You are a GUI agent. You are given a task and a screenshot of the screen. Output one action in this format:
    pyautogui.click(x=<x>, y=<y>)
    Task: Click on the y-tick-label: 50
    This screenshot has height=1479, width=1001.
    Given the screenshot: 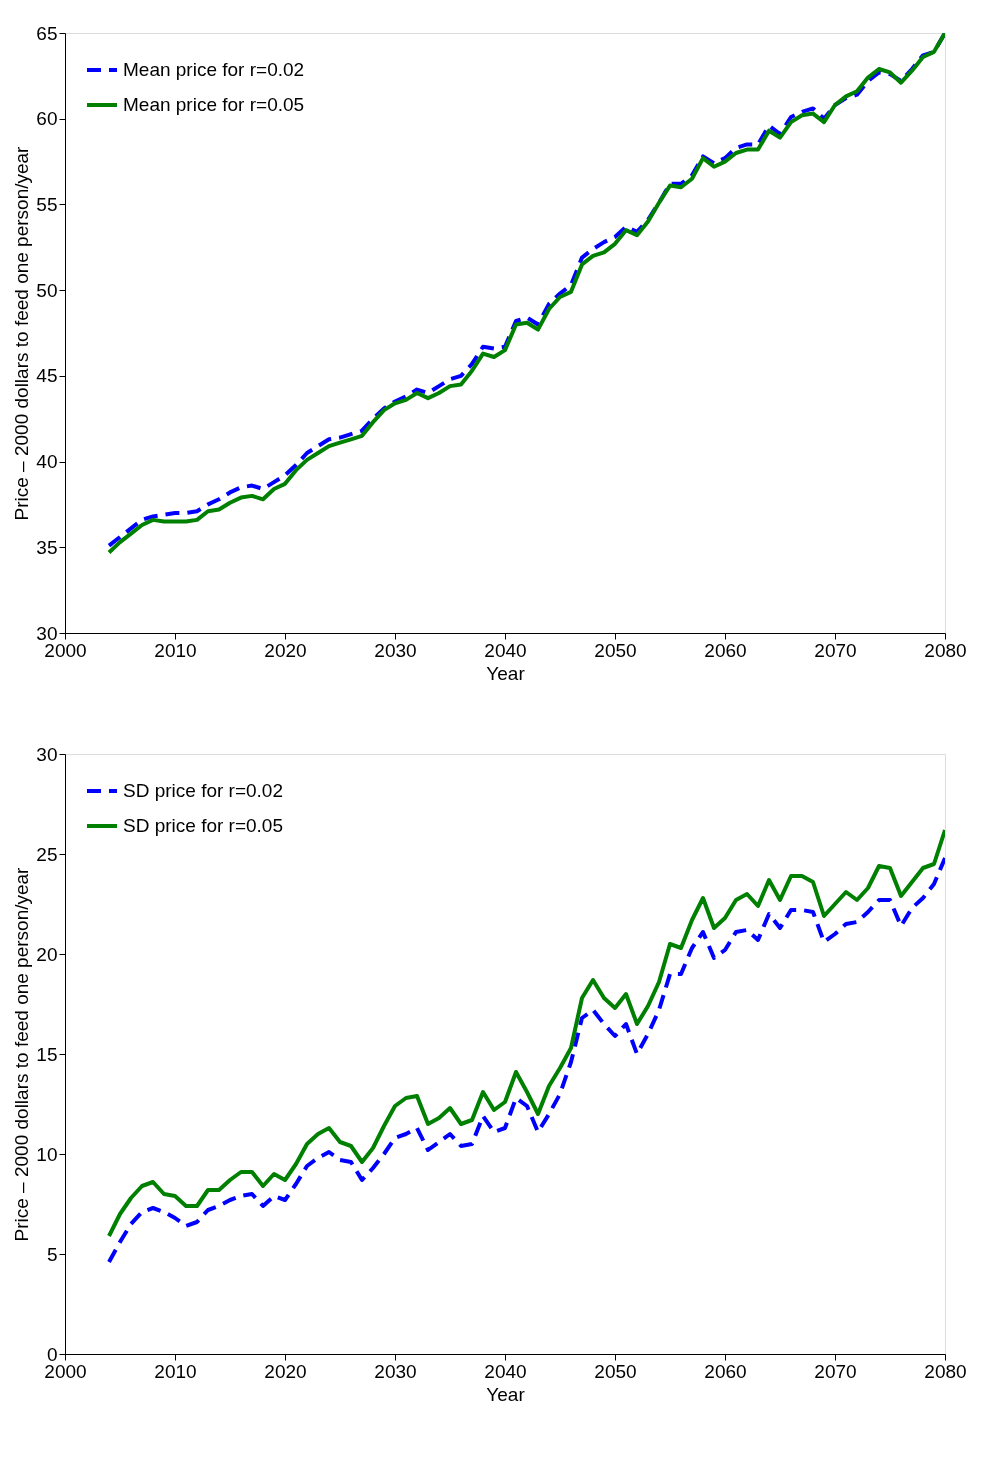 What is the action you would take?
    pyautogui.click(x=47, y=290)
    